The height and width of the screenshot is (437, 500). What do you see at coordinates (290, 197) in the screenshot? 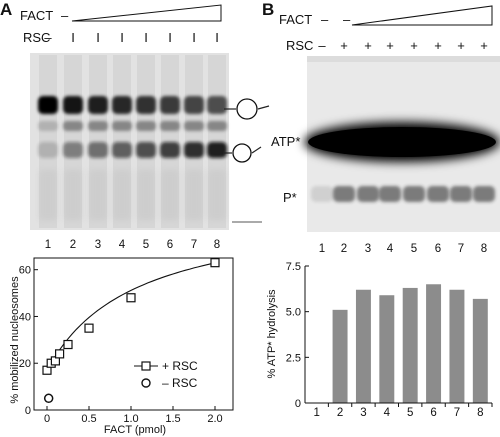
I see `phosphate-band-label: P*` at bounding box center [290, 197].